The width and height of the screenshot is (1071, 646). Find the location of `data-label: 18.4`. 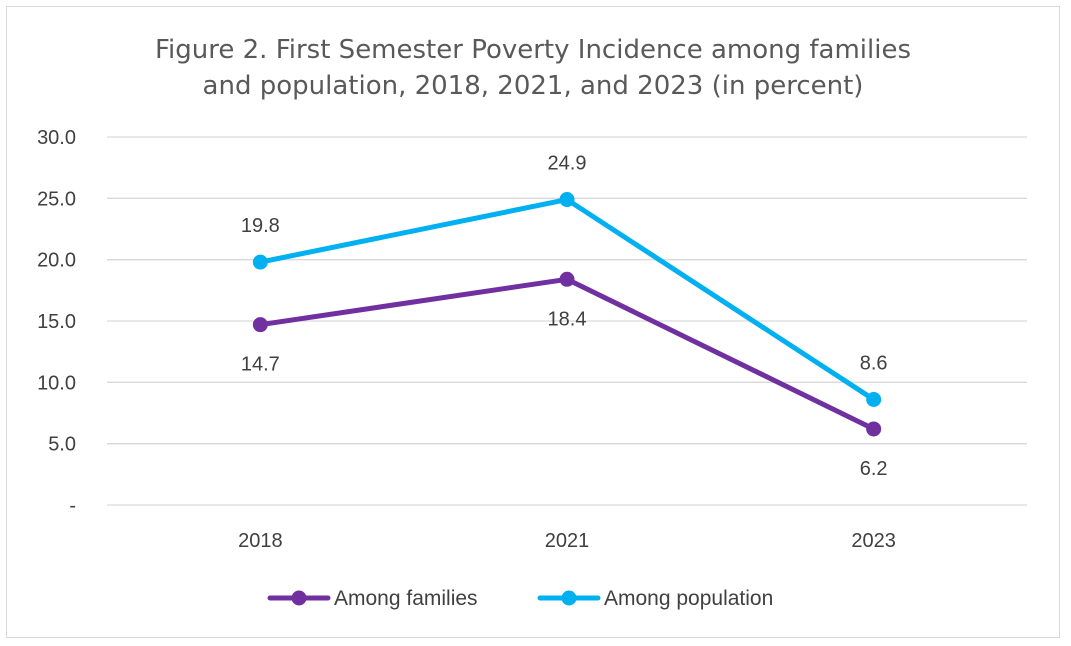

data-label: 18.4 is located at coordinates (567, 319).